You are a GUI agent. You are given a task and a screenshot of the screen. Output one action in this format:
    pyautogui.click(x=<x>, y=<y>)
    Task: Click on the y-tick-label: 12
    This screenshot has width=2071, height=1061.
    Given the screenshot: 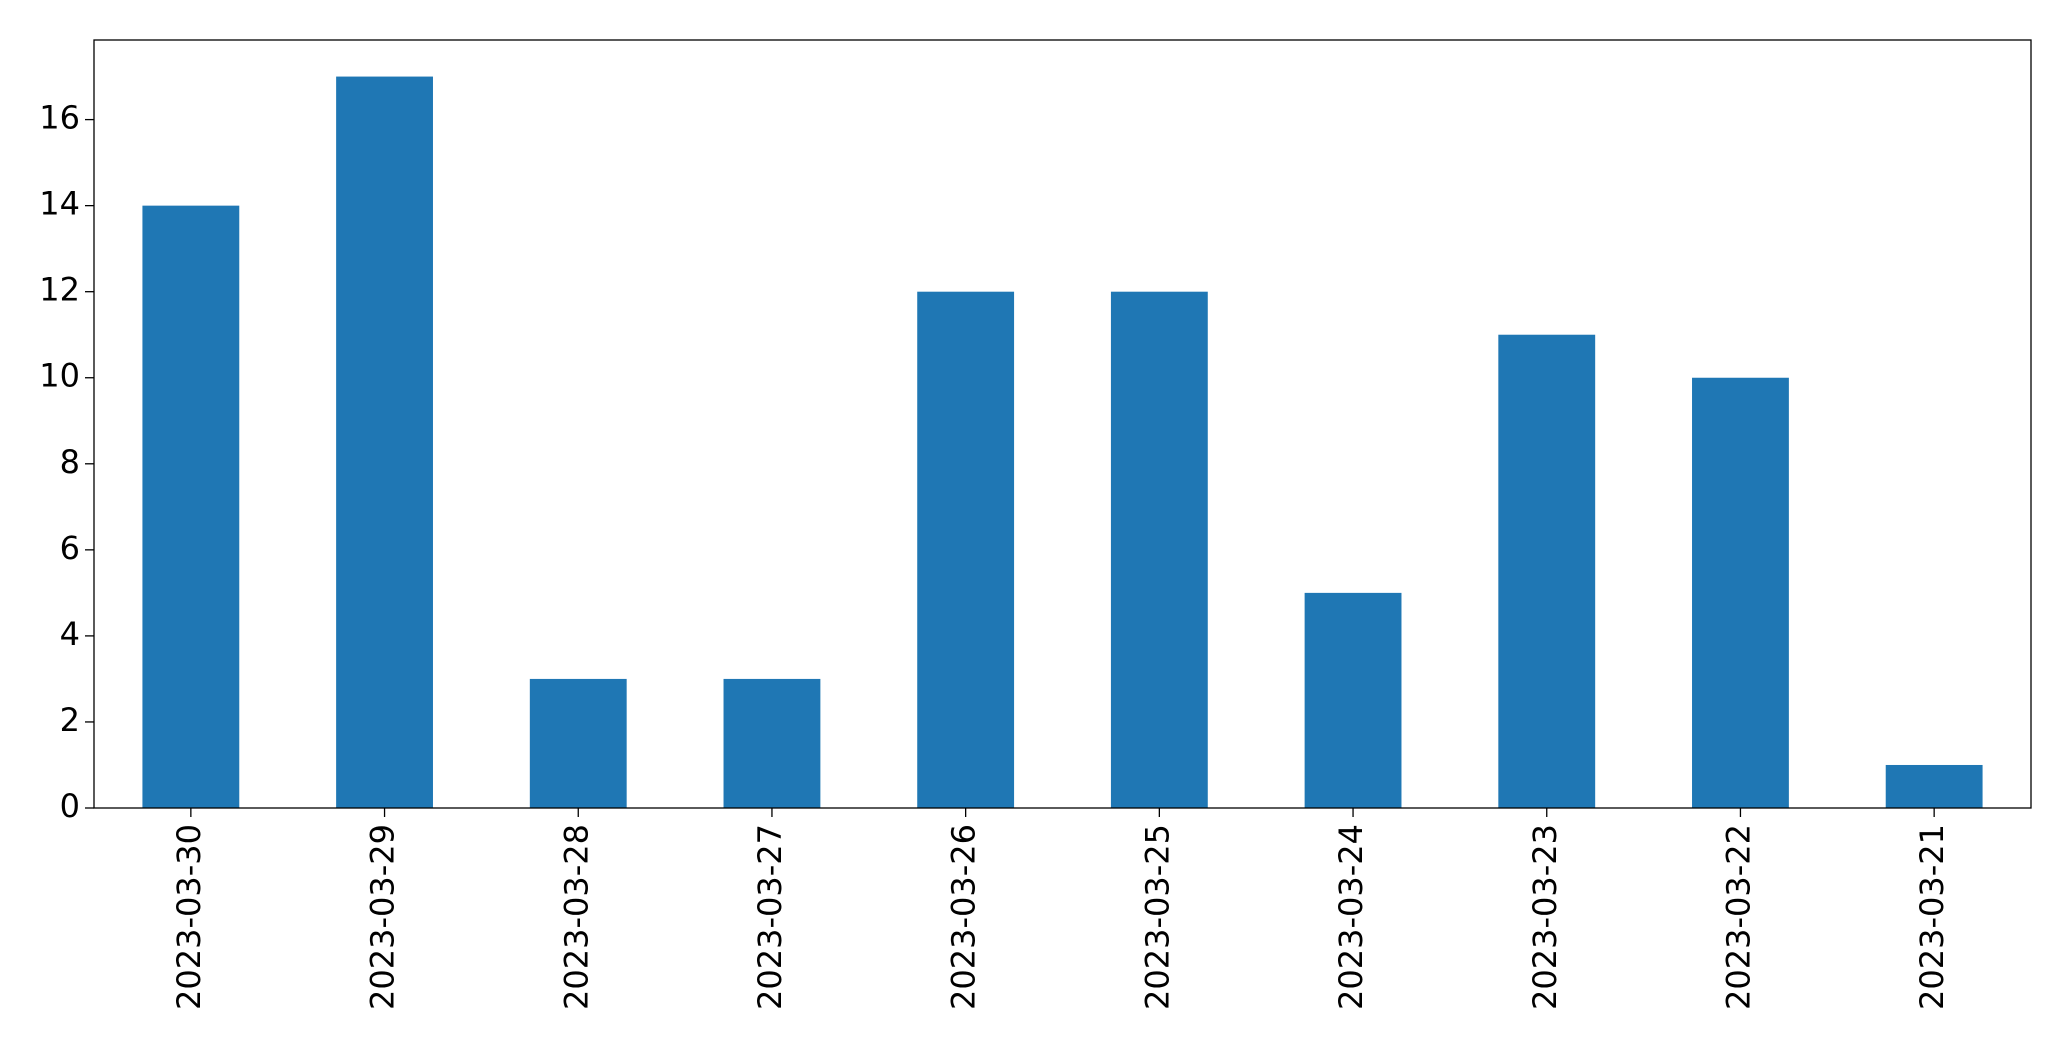 What is the action you would take?
    pyautogui.click(x=59, y=290)
    